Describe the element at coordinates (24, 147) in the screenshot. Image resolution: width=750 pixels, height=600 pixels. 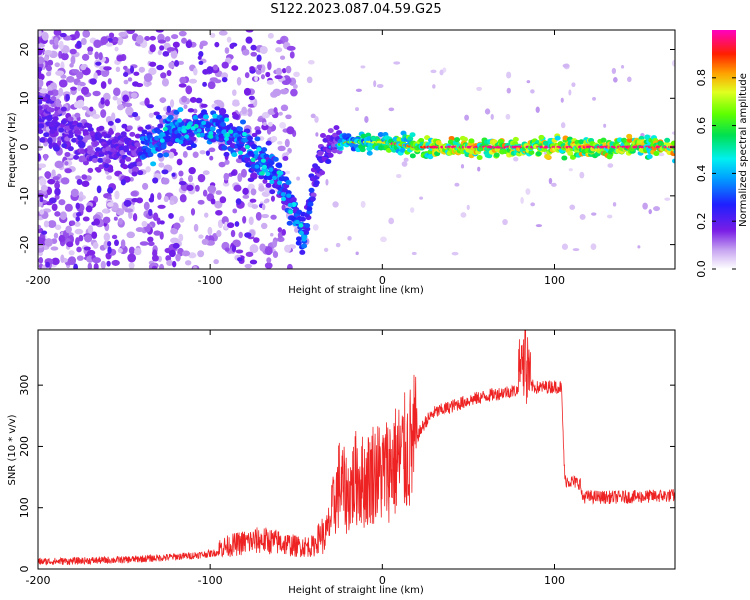
I see `y-tick-label: 0` at that location.